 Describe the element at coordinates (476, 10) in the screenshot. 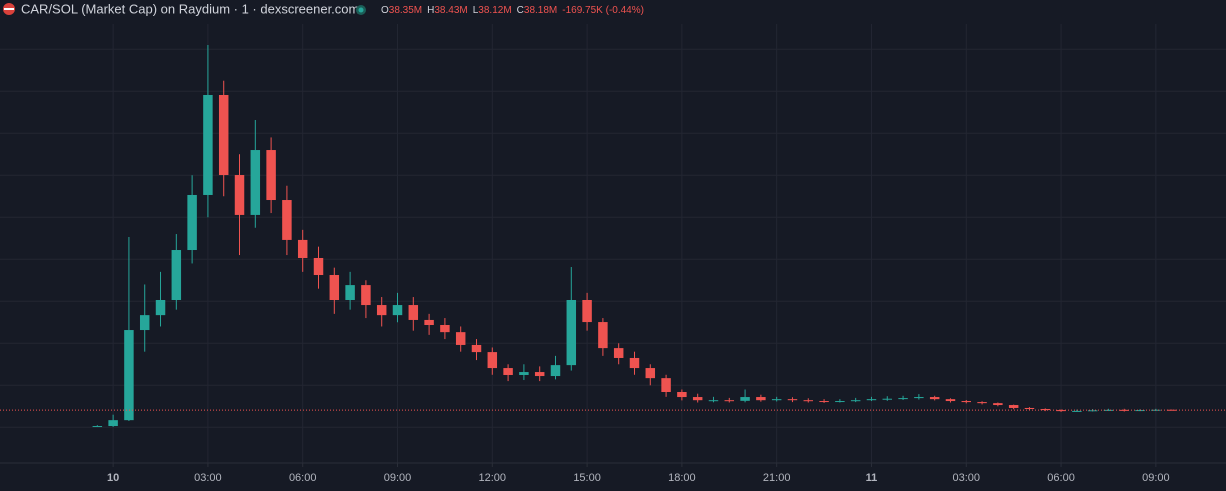

I see `legend-key: L` at that location.